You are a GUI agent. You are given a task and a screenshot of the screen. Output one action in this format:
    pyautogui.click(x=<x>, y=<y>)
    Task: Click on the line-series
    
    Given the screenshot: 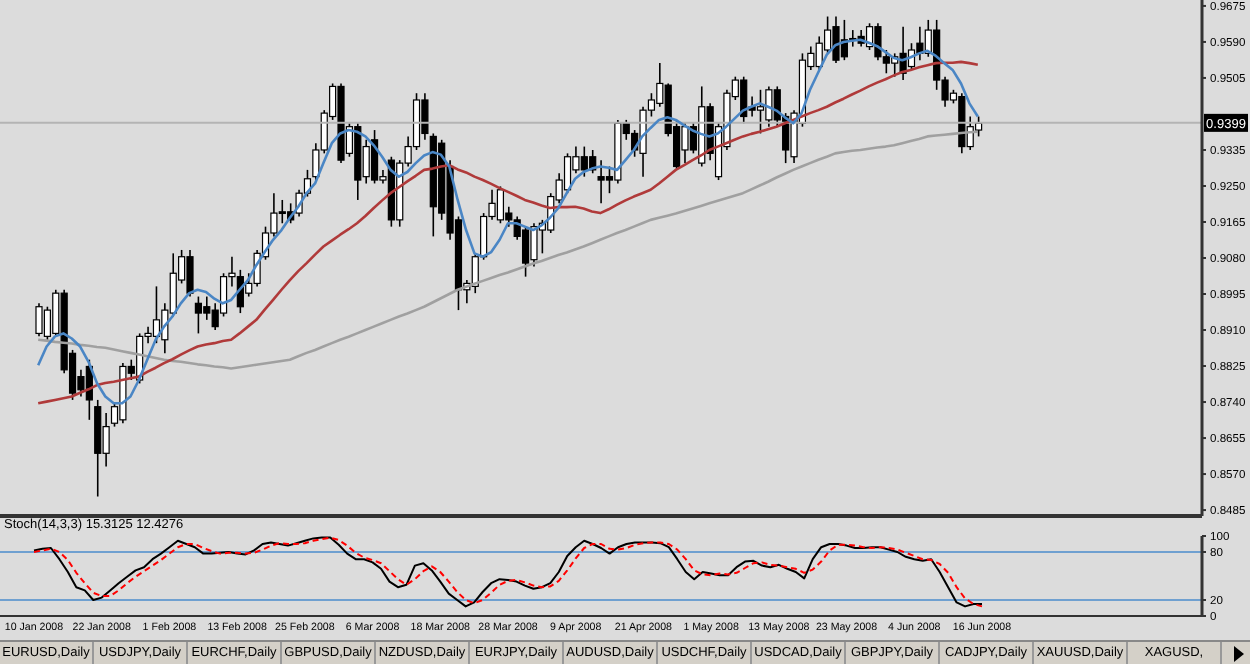 What is the action you would take?
    pyautogui.click(x=508, y=572)
    